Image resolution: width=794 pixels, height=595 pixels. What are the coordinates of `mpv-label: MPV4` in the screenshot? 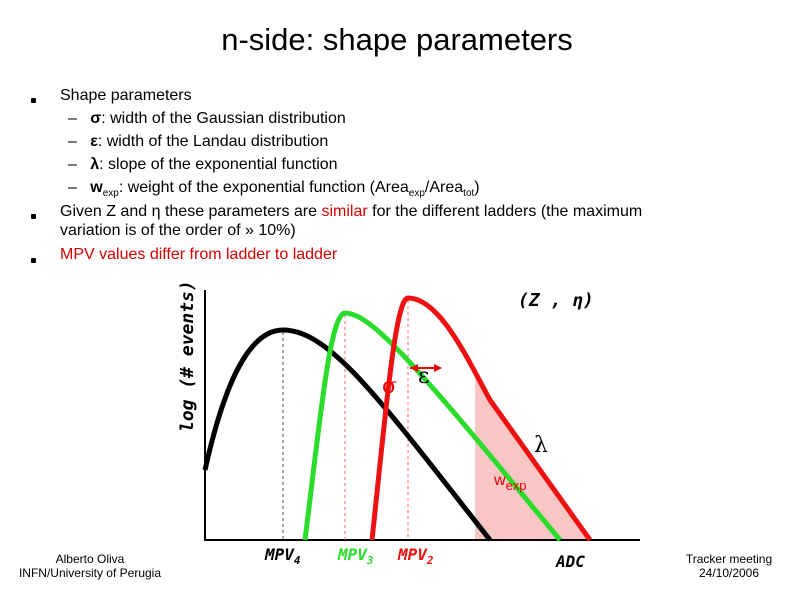 It's located at (282, 556).